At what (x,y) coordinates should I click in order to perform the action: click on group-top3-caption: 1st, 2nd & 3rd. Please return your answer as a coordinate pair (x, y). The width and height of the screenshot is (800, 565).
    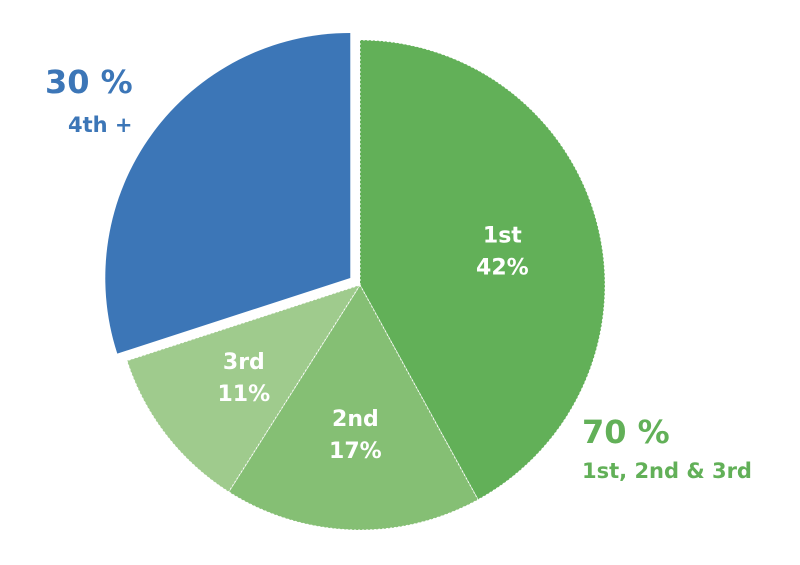
    Looking at the image, I should click on (667, 471).